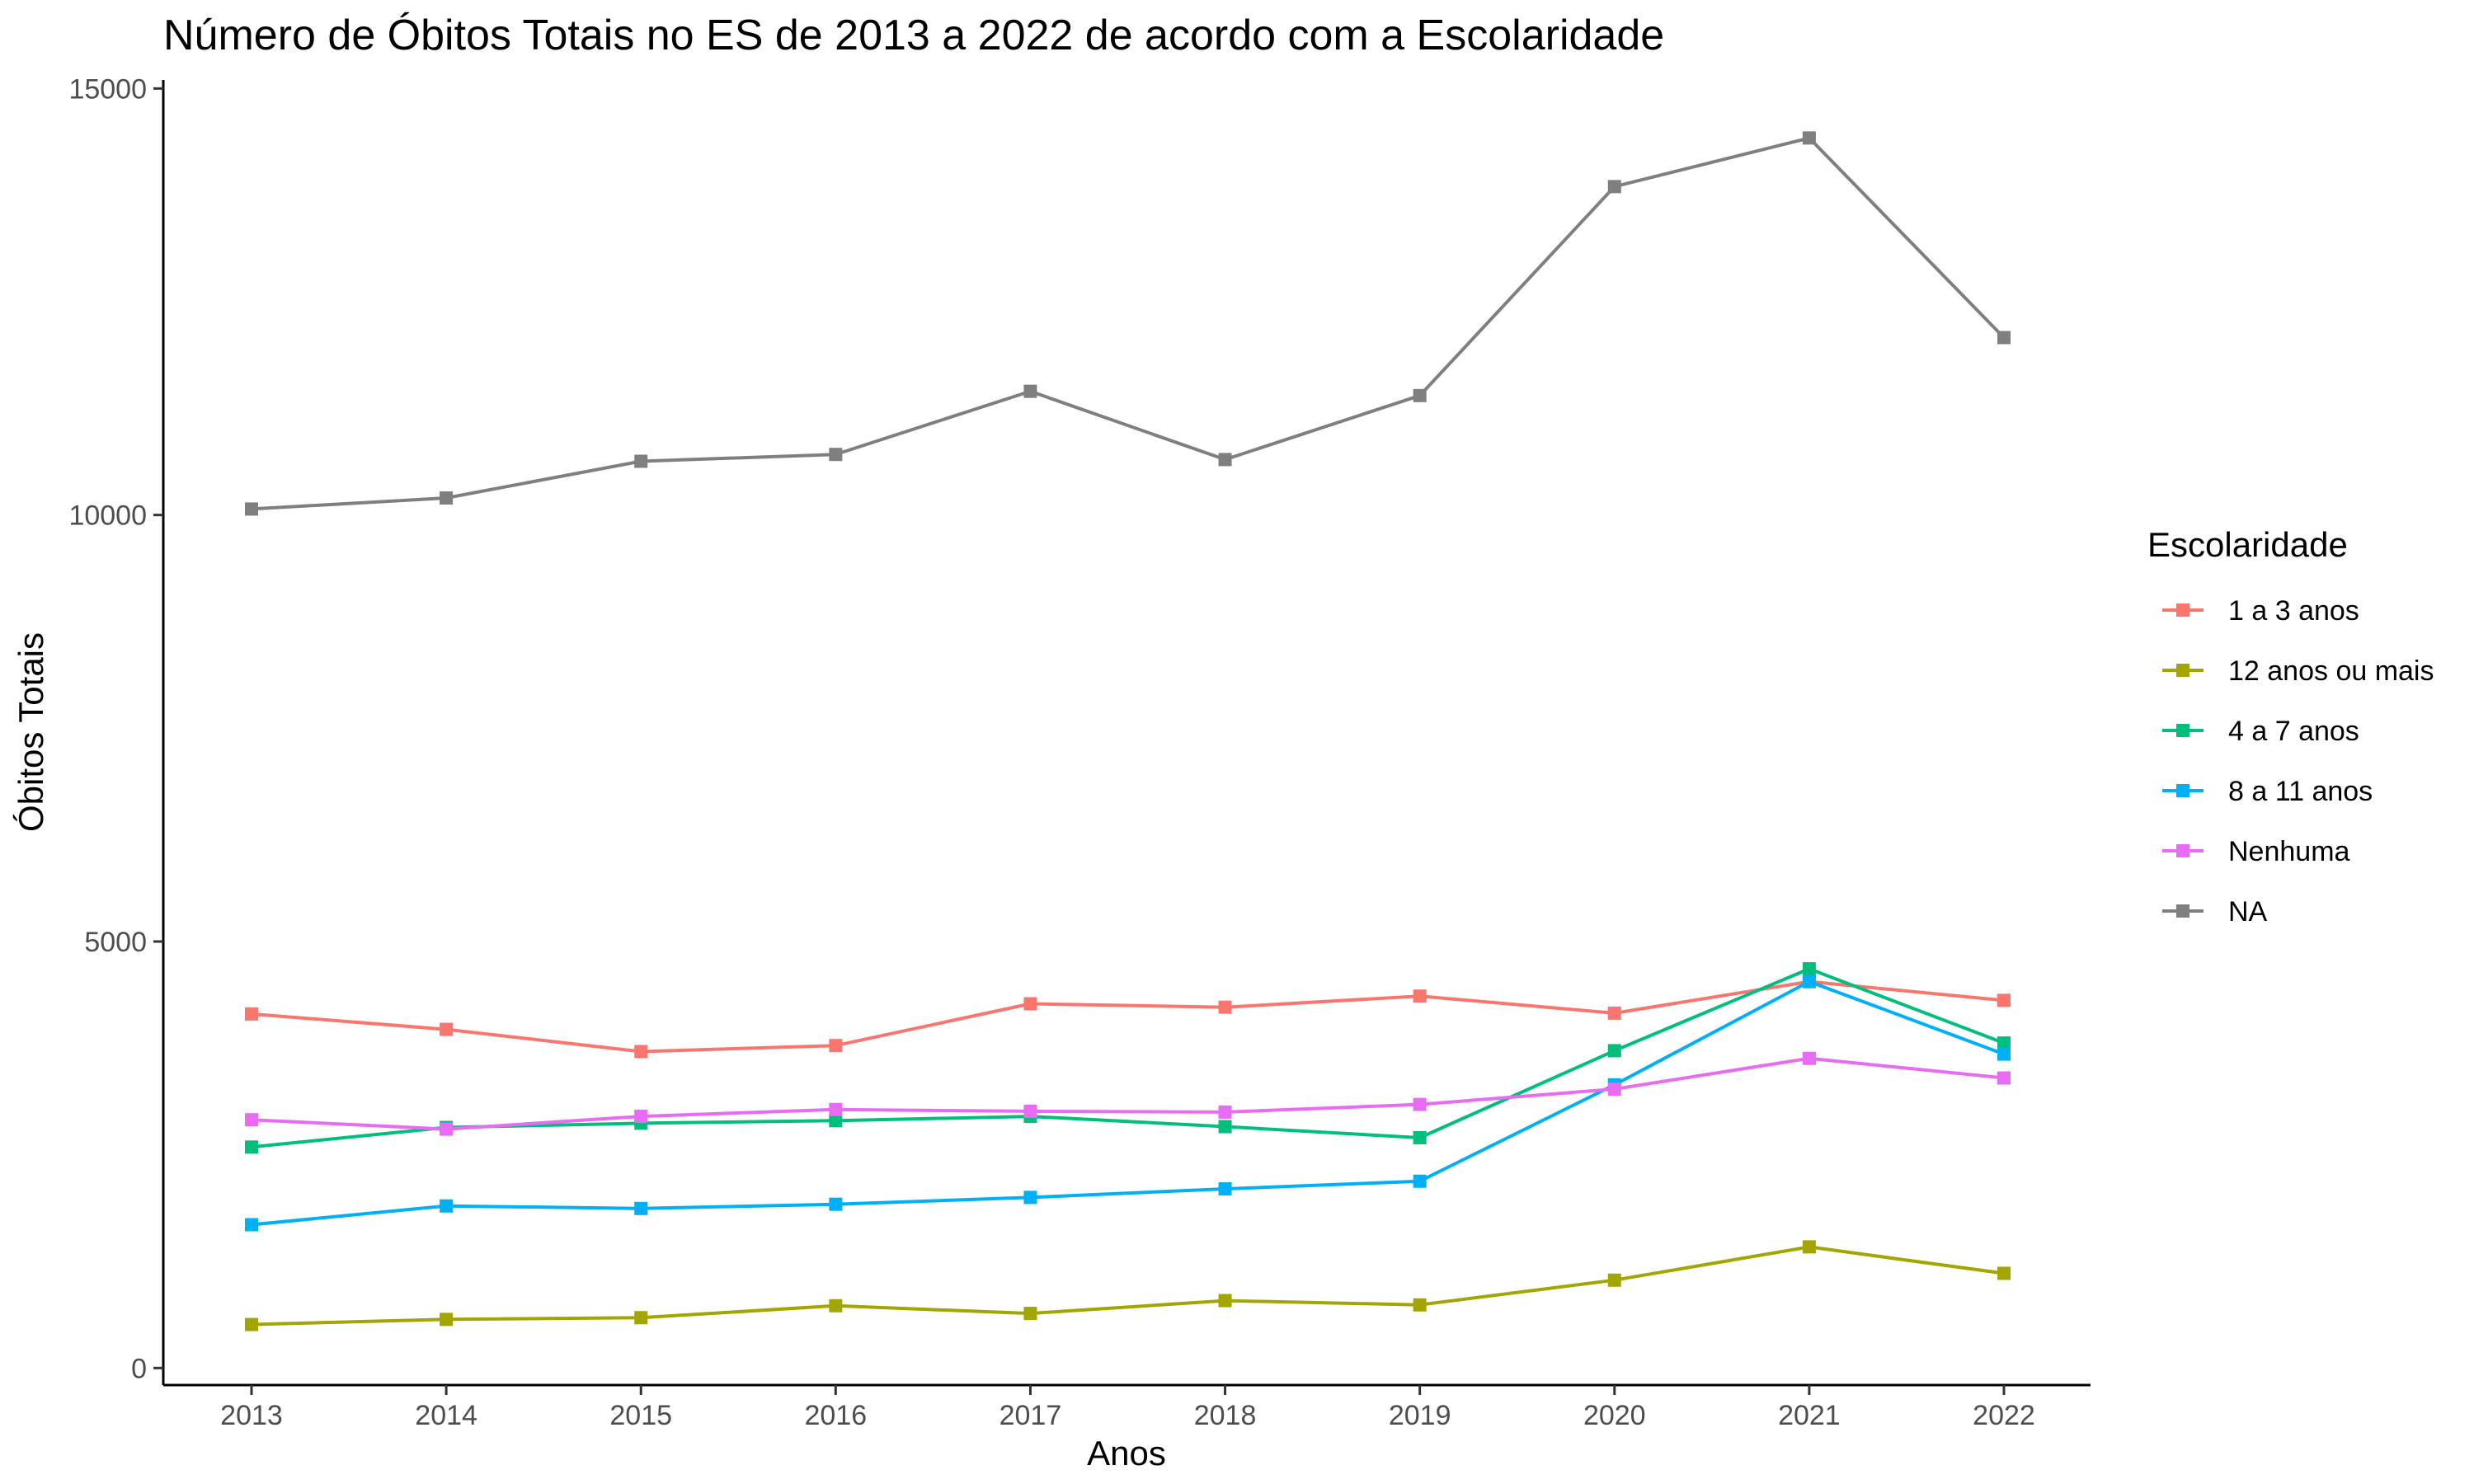 This screenshot has width=2474, height=1484. What do you see at coordinates (836, 1415) in the screenshot?
I see `x-tick-label: 2016` at bounding box center [836, 1415].